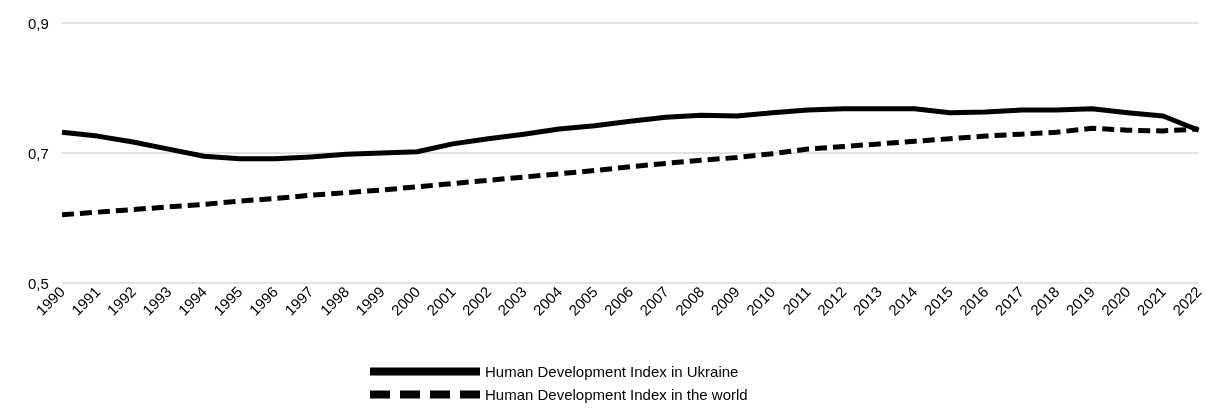  What do you see at coordinates (38, 153) in the screenshot?
I see `y-tick-label: 0,7` at bounding box center [38, 153].